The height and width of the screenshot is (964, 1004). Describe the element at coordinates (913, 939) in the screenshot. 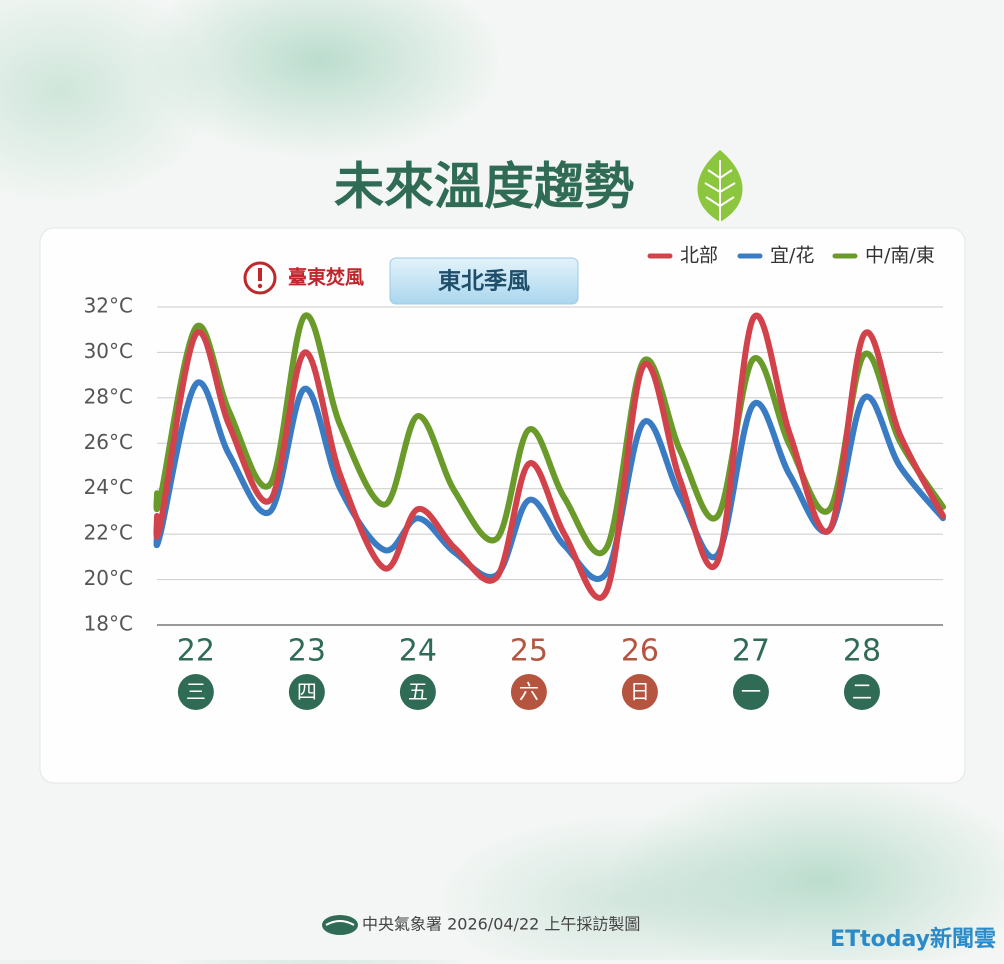

I see `watermark: ETtoday新聞雲` at that location.